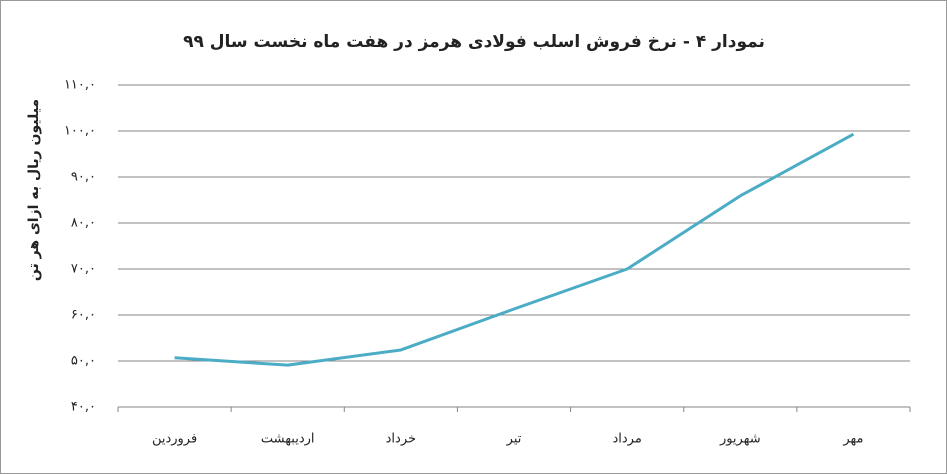  Describe the element at coordinates (401, 439) in the screenshot. I see `x-tick-label: خرداد` at that location.